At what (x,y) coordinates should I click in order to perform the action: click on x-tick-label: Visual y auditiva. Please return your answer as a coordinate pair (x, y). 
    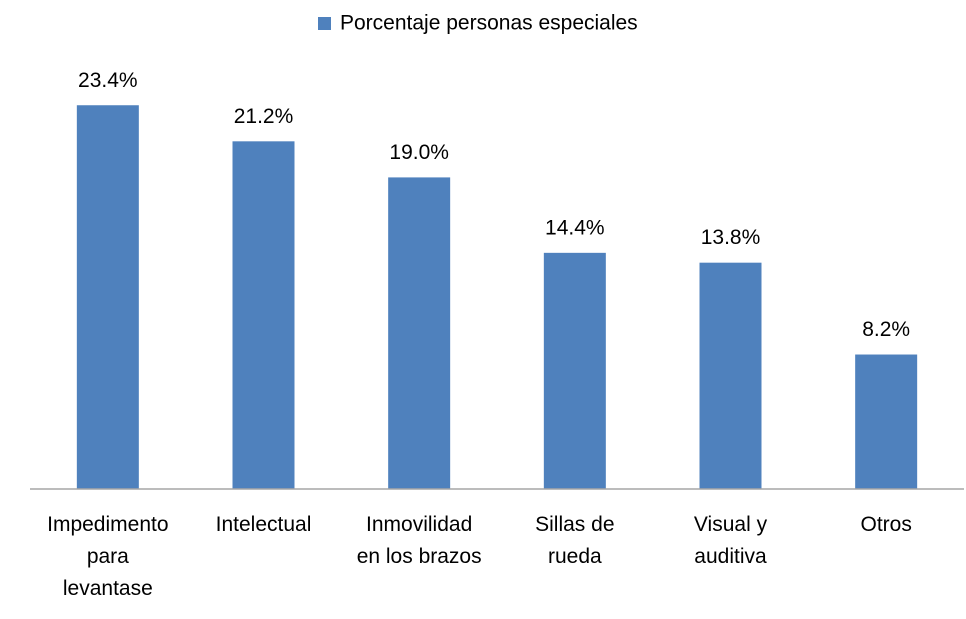
    Looking at the image, I should click on (730, 540).